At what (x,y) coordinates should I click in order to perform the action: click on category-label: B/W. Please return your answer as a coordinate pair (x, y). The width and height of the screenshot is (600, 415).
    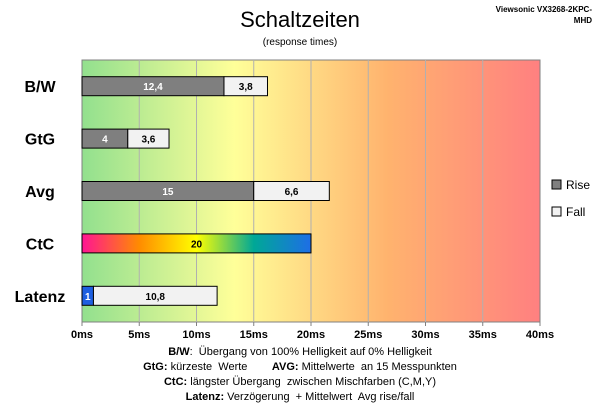
    Looking at the image, I should click on (40, 87).